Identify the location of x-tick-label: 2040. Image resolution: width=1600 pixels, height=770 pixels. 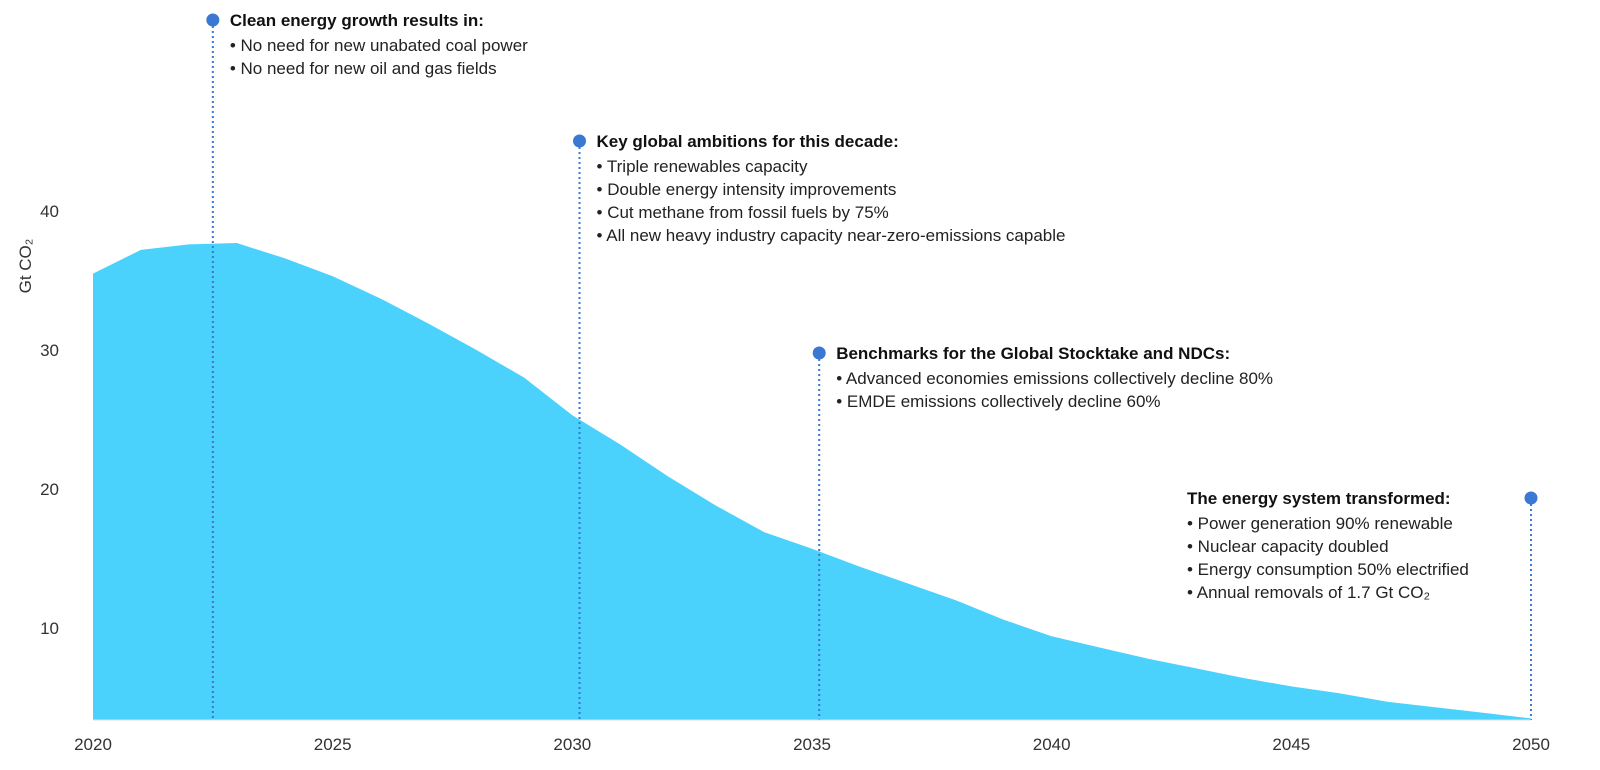
(1052, 744).